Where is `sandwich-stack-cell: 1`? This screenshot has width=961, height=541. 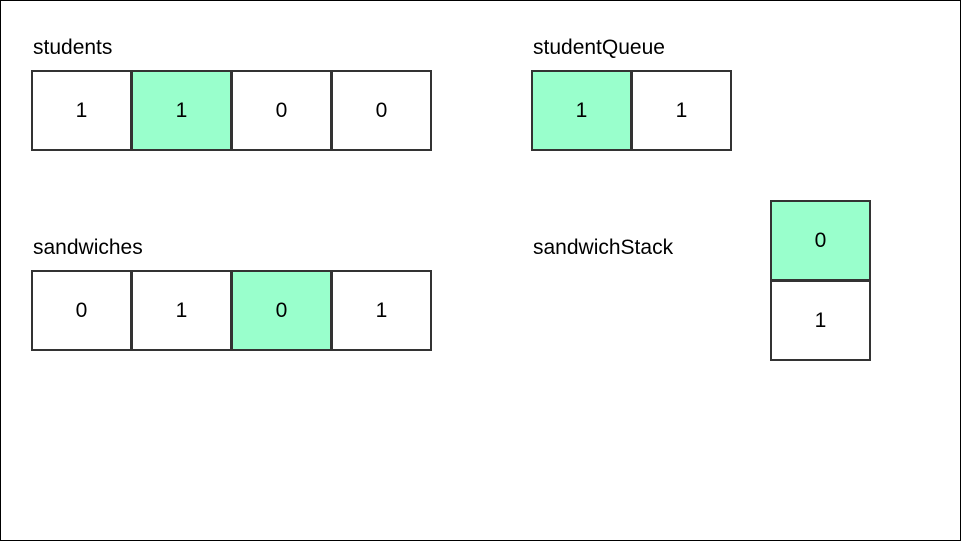 sandwich-stack-cell: 1 is located at coordinates (820, 320).